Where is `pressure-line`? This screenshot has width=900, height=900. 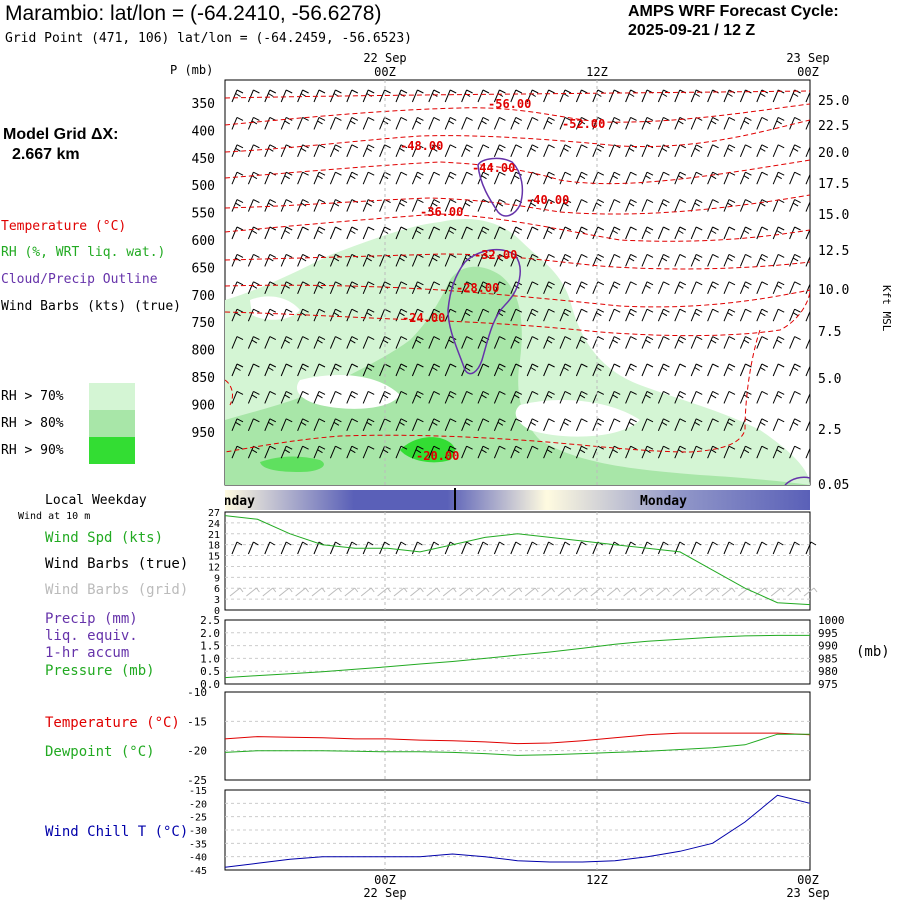 pressure-line is located at coordinates (517, 656).